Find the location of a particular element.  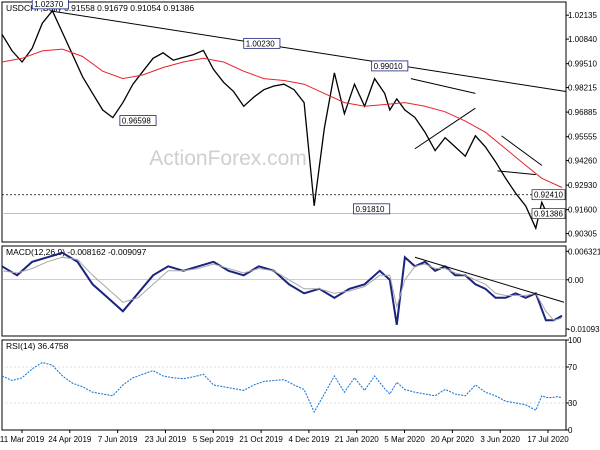

rsi-ytick-label-1: 70 is located at coordinates (572, 367).